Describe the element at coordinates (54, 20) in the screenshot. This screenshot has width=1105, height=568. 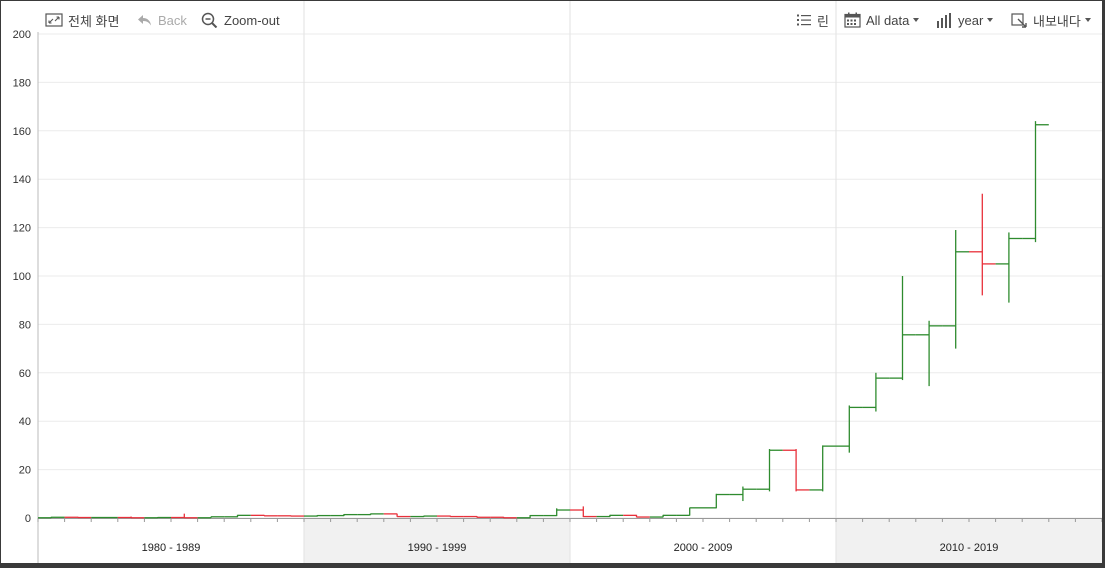
I see `fullscreen-icon` at that location.